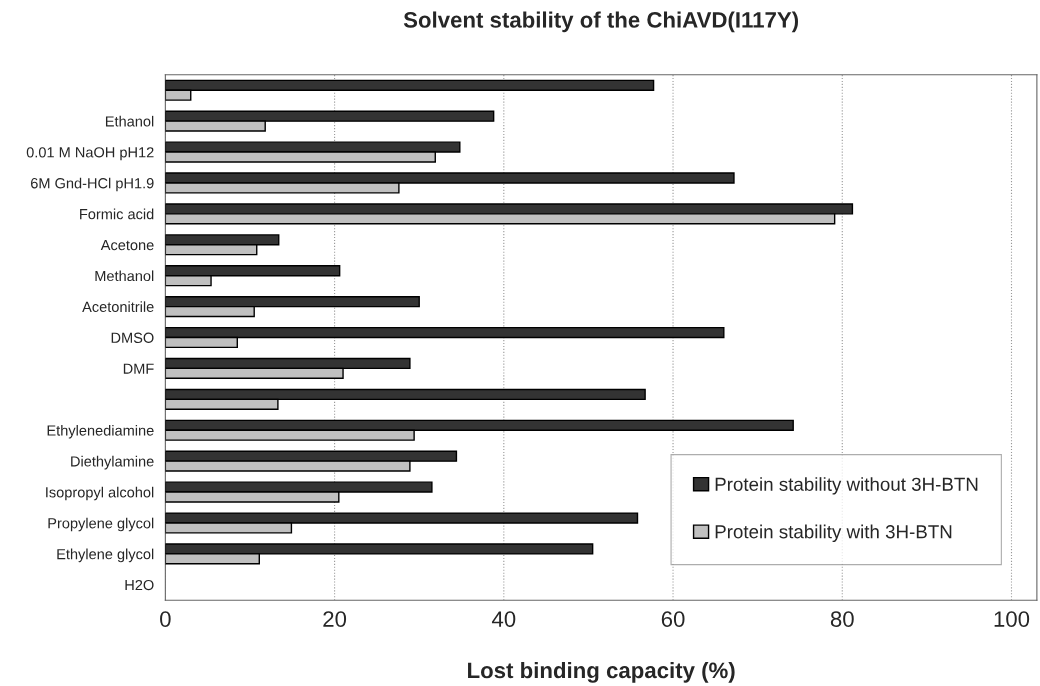 The width and height of the screenshot is (1040, 686). I want to click on y-tick-label: Diethylamine, so click(112, 462).